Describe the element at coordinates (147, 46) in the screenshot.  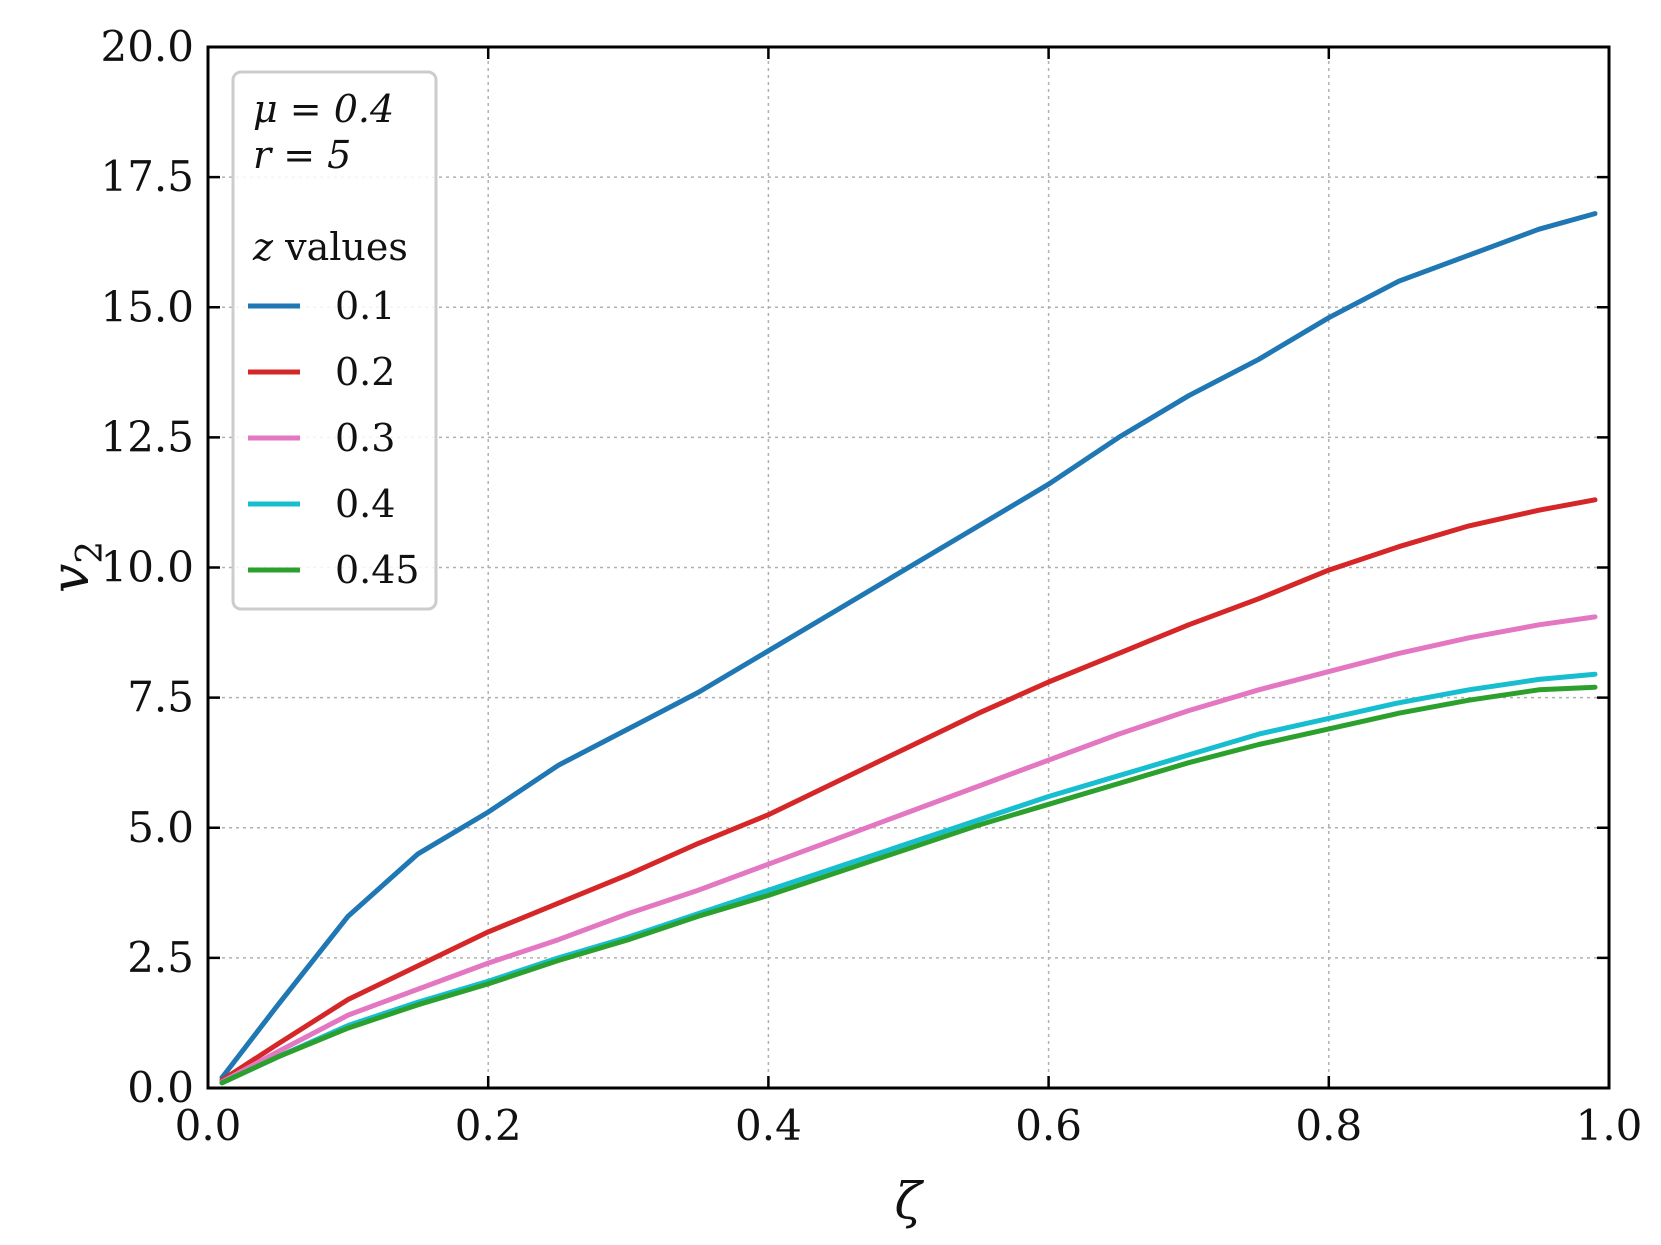
I see `y-tick-label: 20.0` at that location.